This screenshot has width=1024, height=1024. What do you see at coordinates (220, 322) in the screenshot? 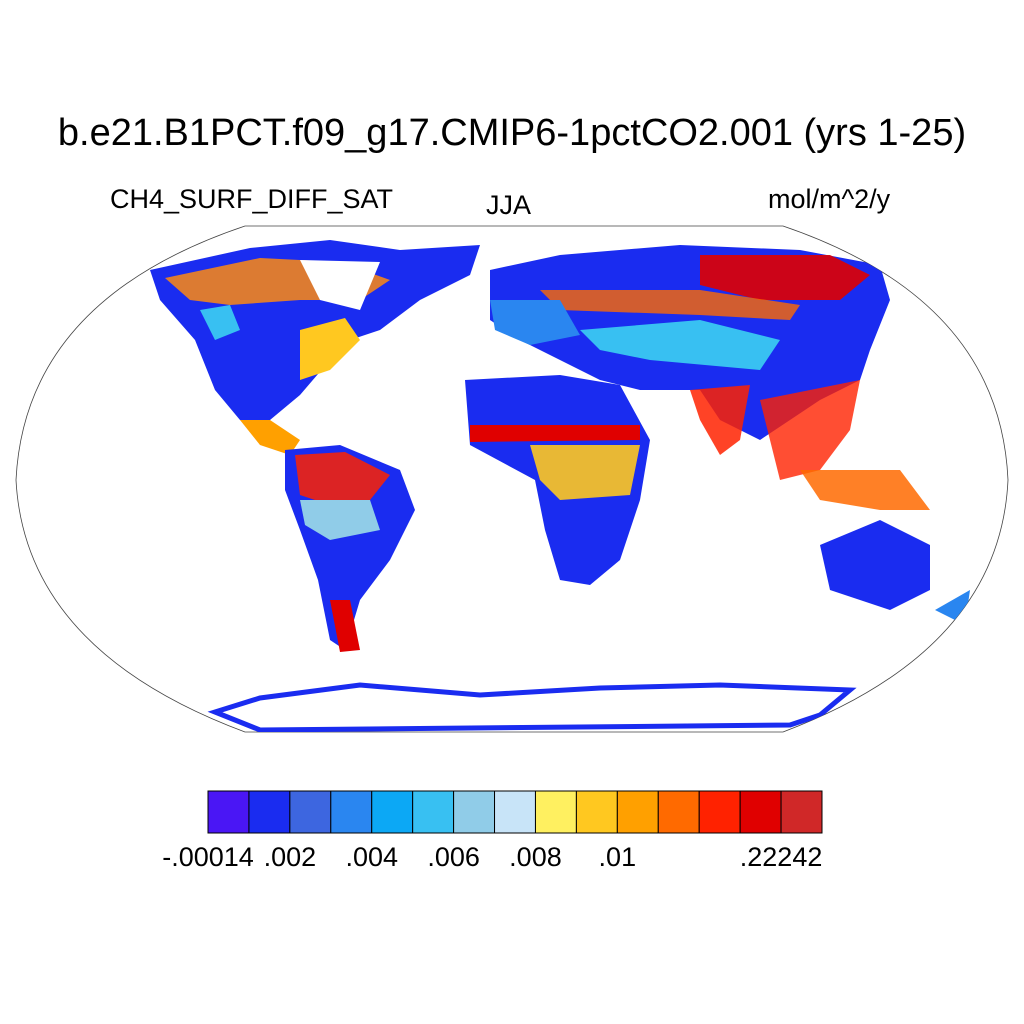
I see `na-west` at bounding box center [220, 322].